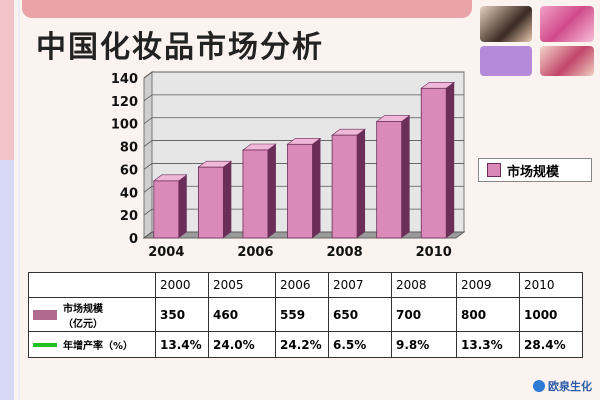  Describe the element at coordinates (488, 314) in the screenshot. I see `table-cell: 800` at that location.